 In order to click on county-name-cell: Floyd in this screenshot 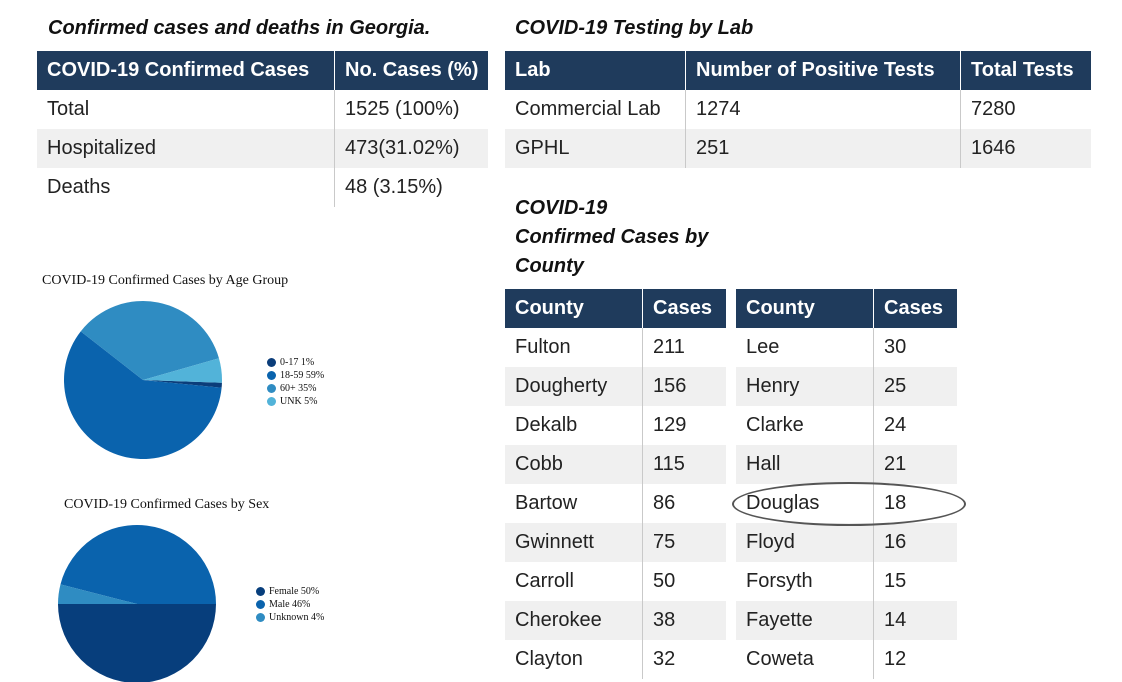, I will do `click(805, 542)`.